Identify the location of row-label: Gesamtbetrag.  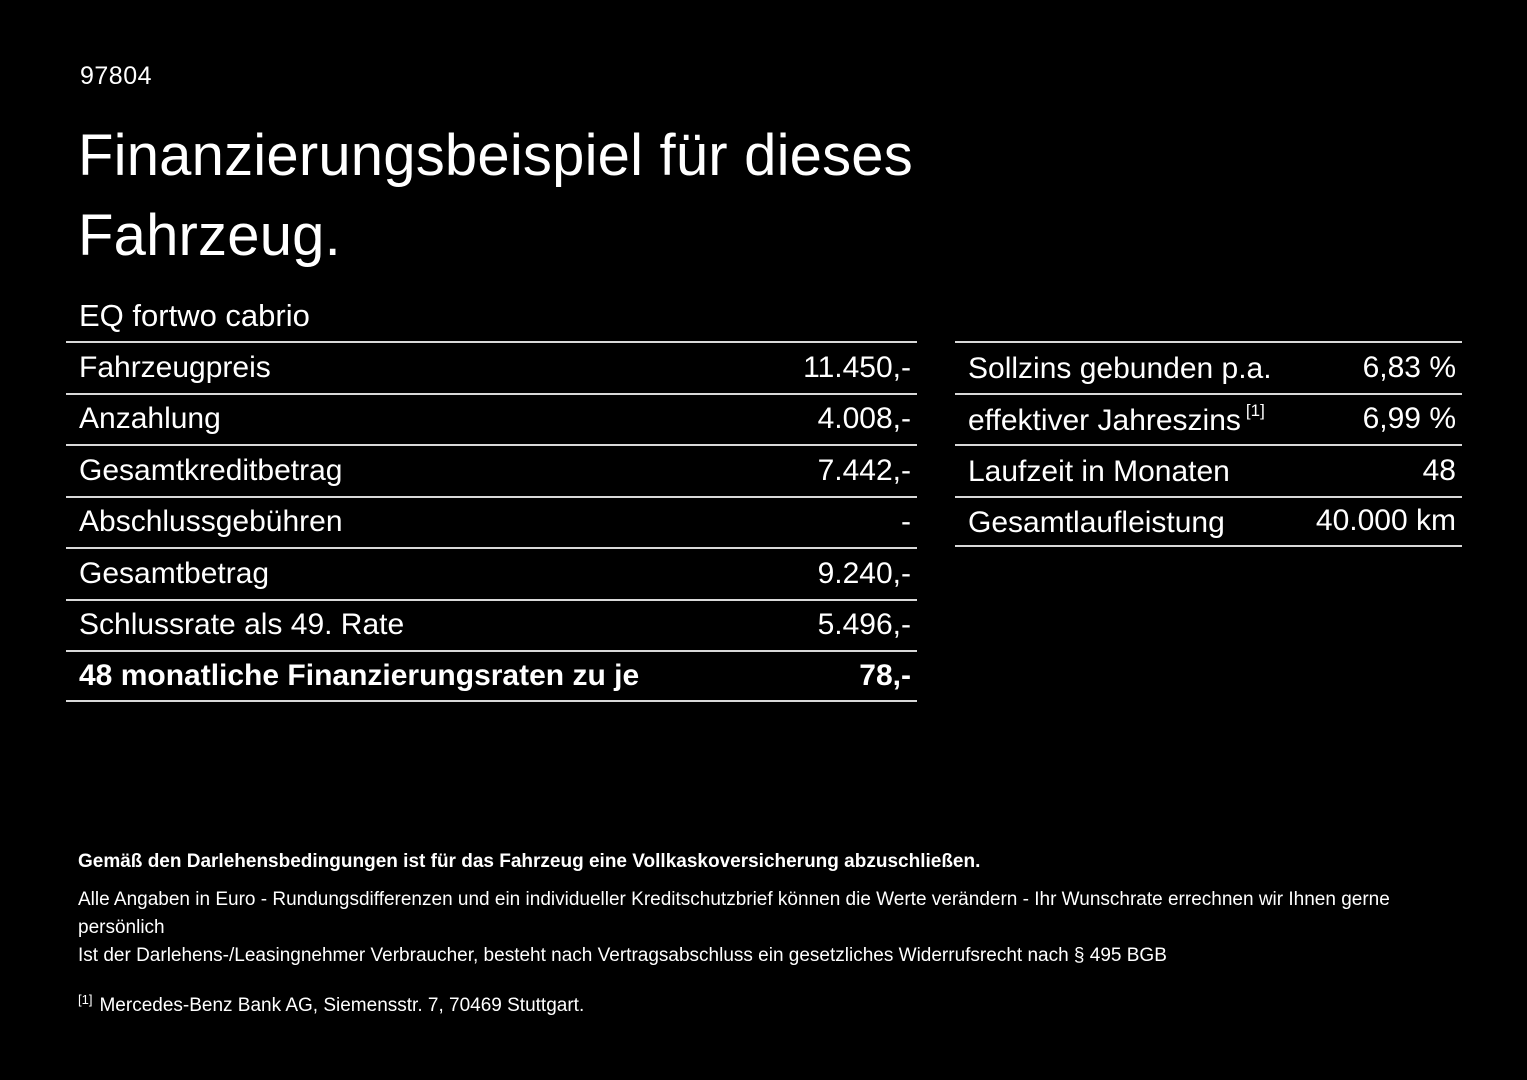
(174, 573).